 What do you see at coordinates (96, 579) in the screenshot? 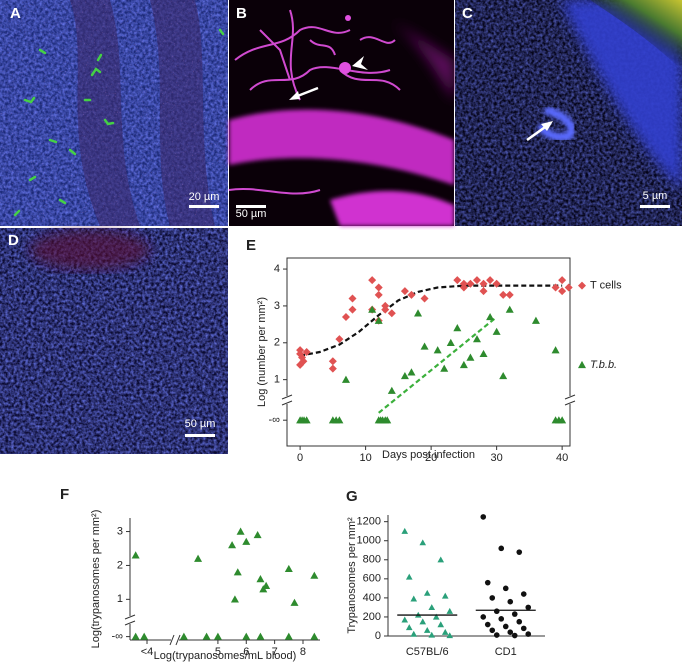
I see `y-axis-label: Log(trypanosomes per mm²)` at bounding box center [96, 579].